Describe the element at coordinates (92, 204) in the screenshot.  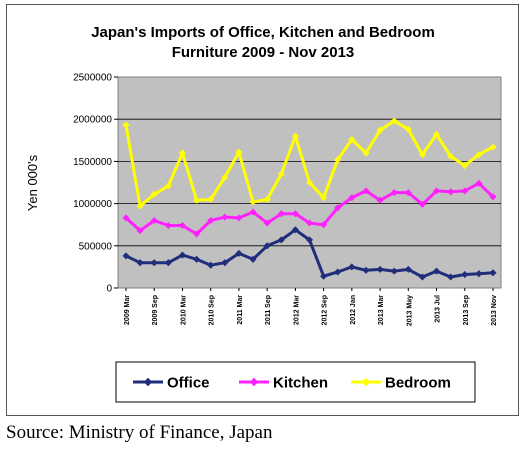
I see `y-tick-label: 1000000` at that location.